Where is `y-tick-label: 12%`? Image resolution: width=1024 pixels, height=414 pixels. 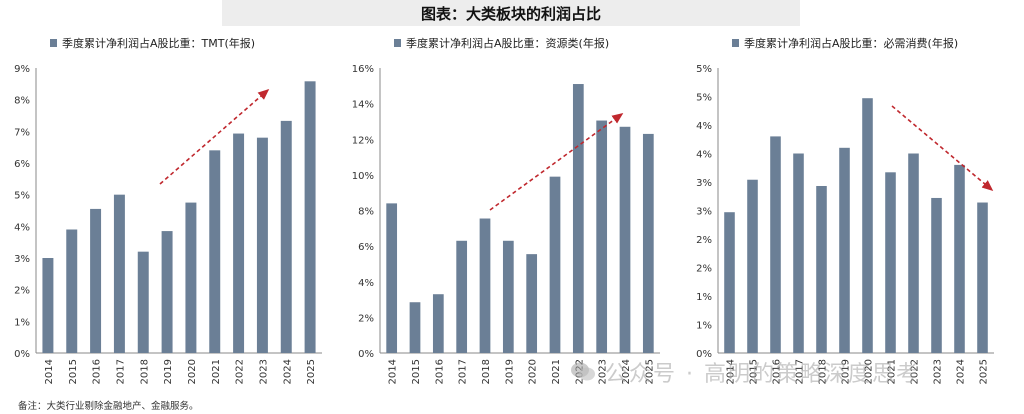
y-tick-label: 12% is located at coordinates (363, 140).